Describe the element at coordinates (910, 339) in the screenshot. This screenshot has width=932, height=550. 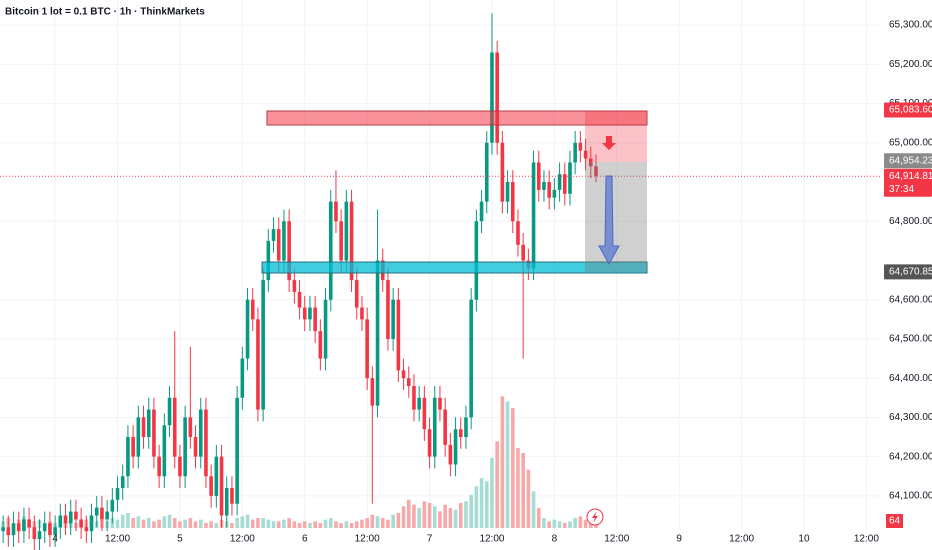
I see `y-tick-label: 64,500.00` at that location.